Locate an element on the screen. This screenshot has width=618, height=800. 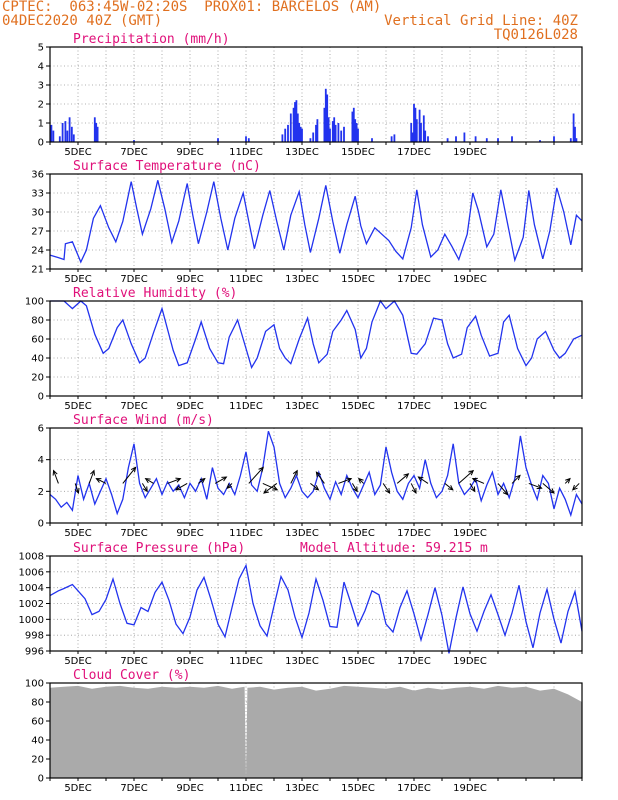
y-tick-label: 100 is located at coordinates (34, 684).